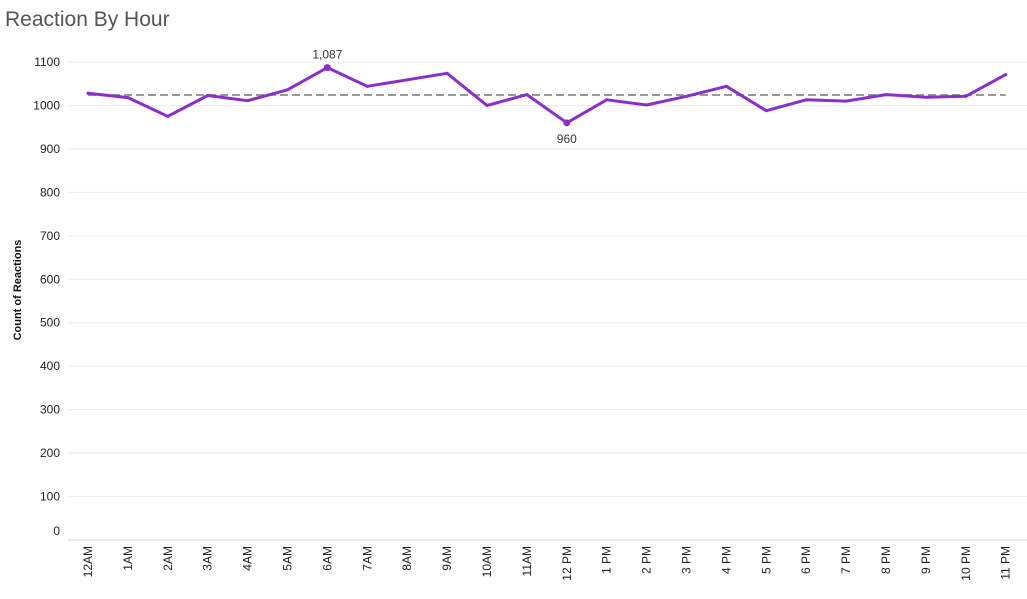 This screenshot has height=599, width=1027. What do you see at coordinates (50, 366) in the screenshot?
I see `y-tick-label: 400` at bounding box center [50, 366].